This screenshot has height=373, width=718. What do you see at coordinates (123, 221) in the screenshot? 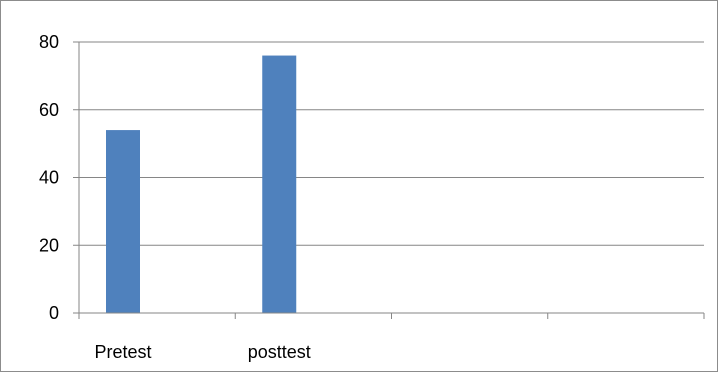
I see `bar-pretest` at bounding box center [123, 221].